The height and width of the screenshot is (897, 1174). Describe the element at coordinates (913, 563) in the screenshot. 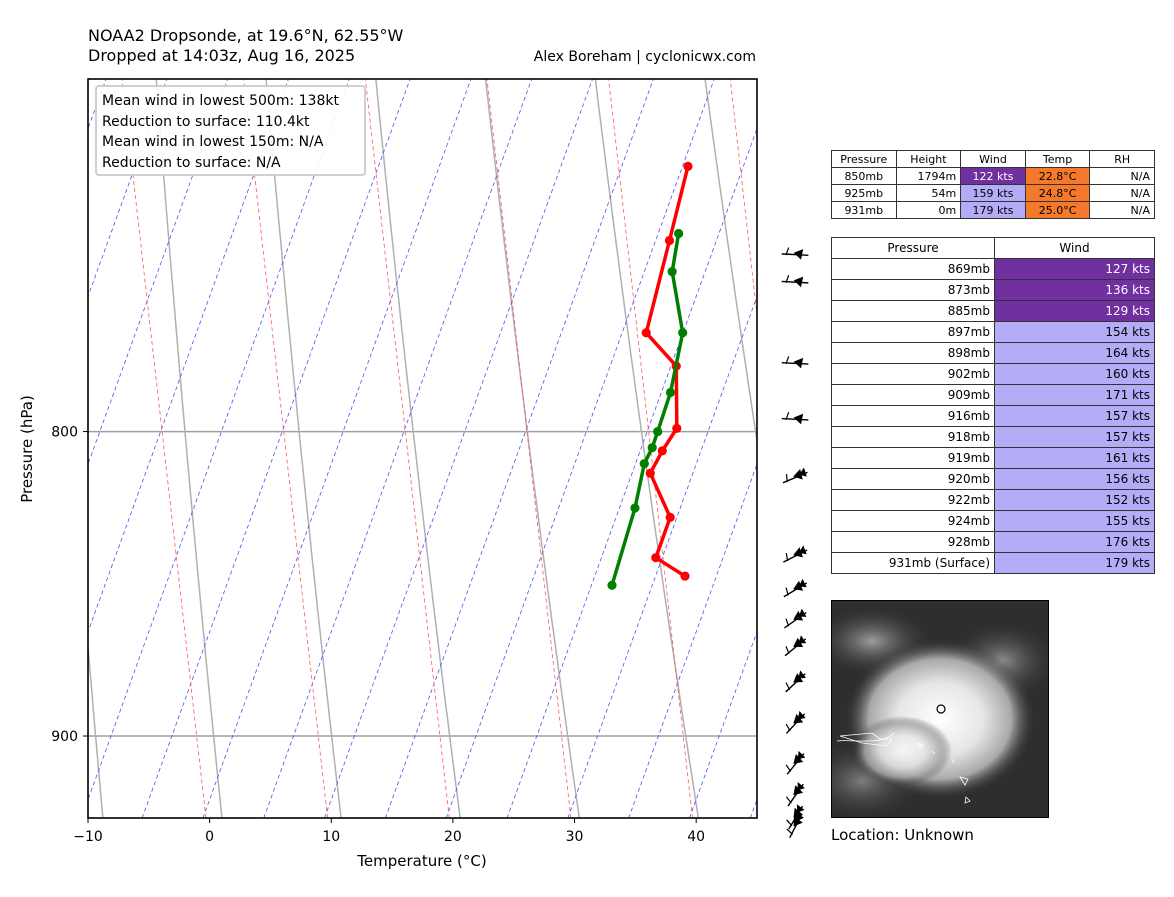

I see `cell-pressure: 931mb (Surface)` at that location.